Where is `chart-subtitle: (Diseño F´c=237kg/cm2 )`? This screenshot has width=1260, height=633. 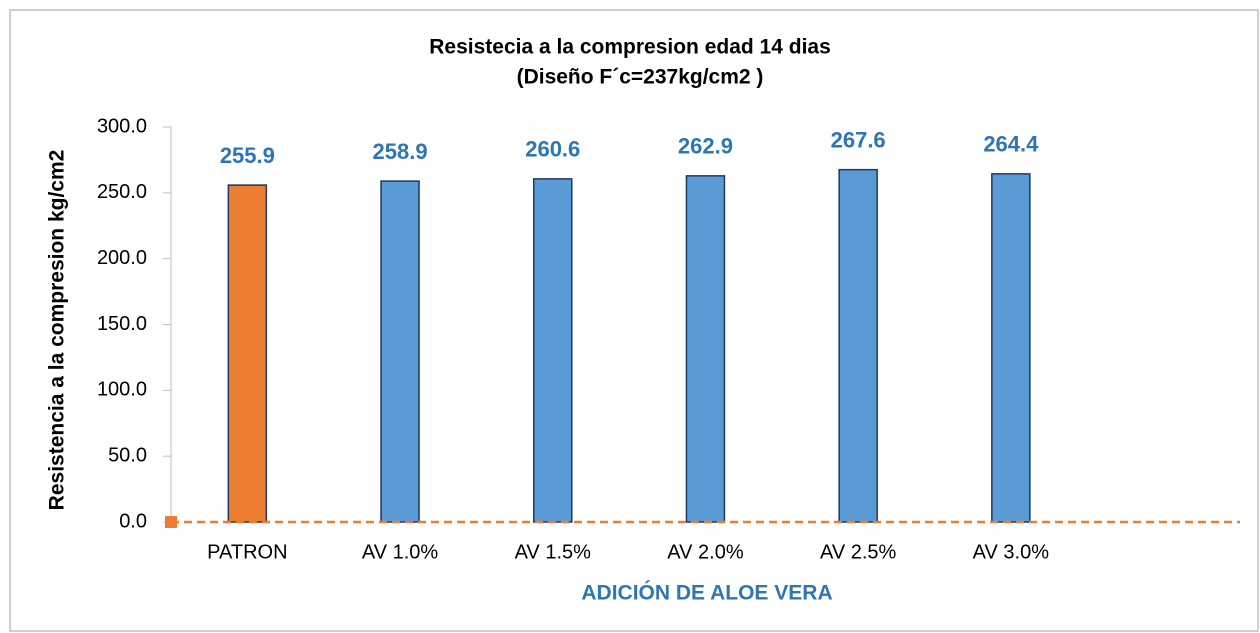 chart-subtitle: (Diseño F´c=237kg/cm2 ) is located at coordinates (640, 77).